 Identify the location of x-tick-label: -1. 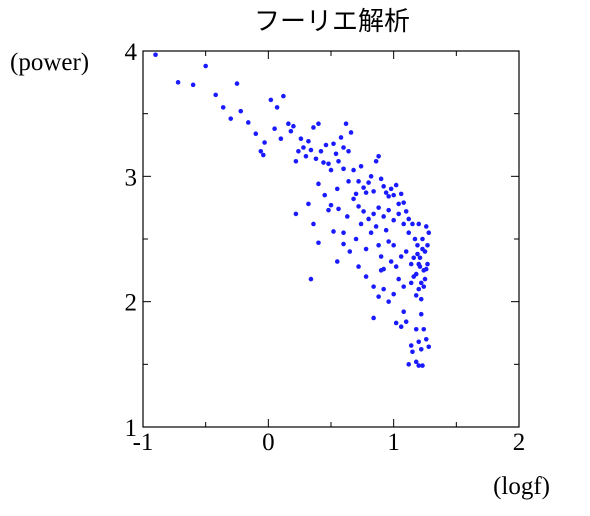
(143, 442).